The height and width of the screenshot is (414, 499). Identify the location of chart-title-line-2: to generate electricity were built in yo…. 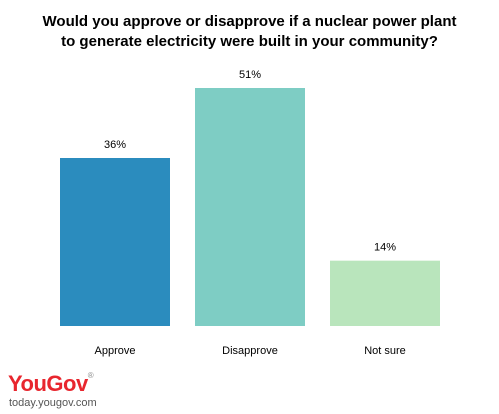
(249, 41).